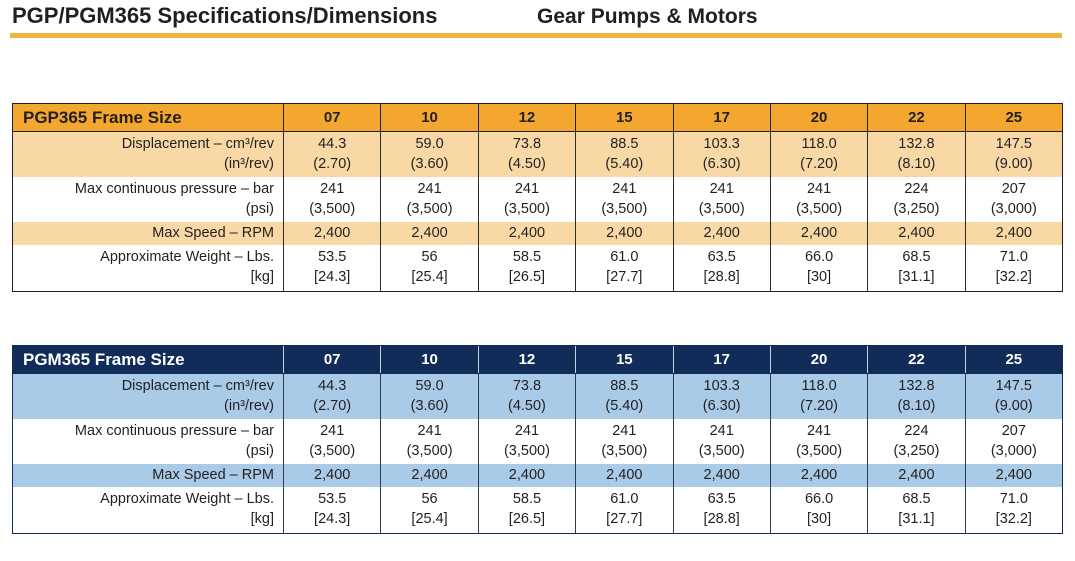  Describe the element at coordinates (721, 268) in the screenshot. I see `data-cell: 63.5 [28.8]` at that location.